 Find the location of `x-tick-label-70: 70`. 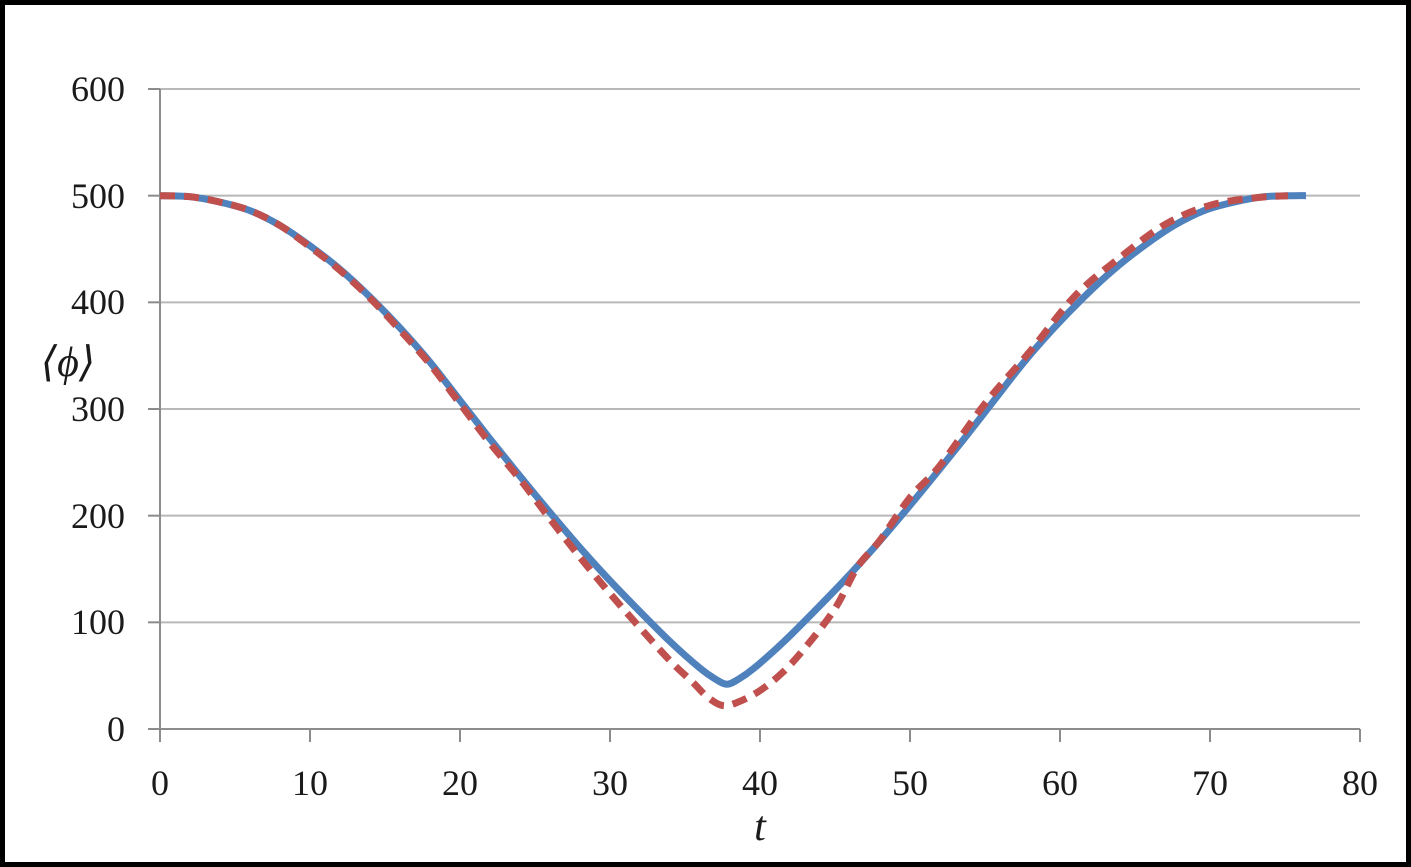

x-tick-label-70: 70 is located at coordinates (1210, 783).